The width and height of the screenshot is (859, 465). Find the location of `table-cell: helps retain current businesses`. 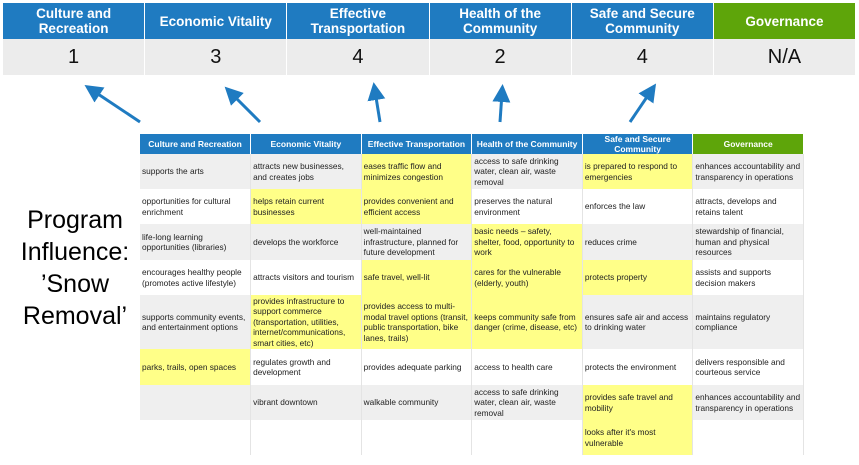

table-cell: helps retain current businesses is located at coordinates (306, 206).